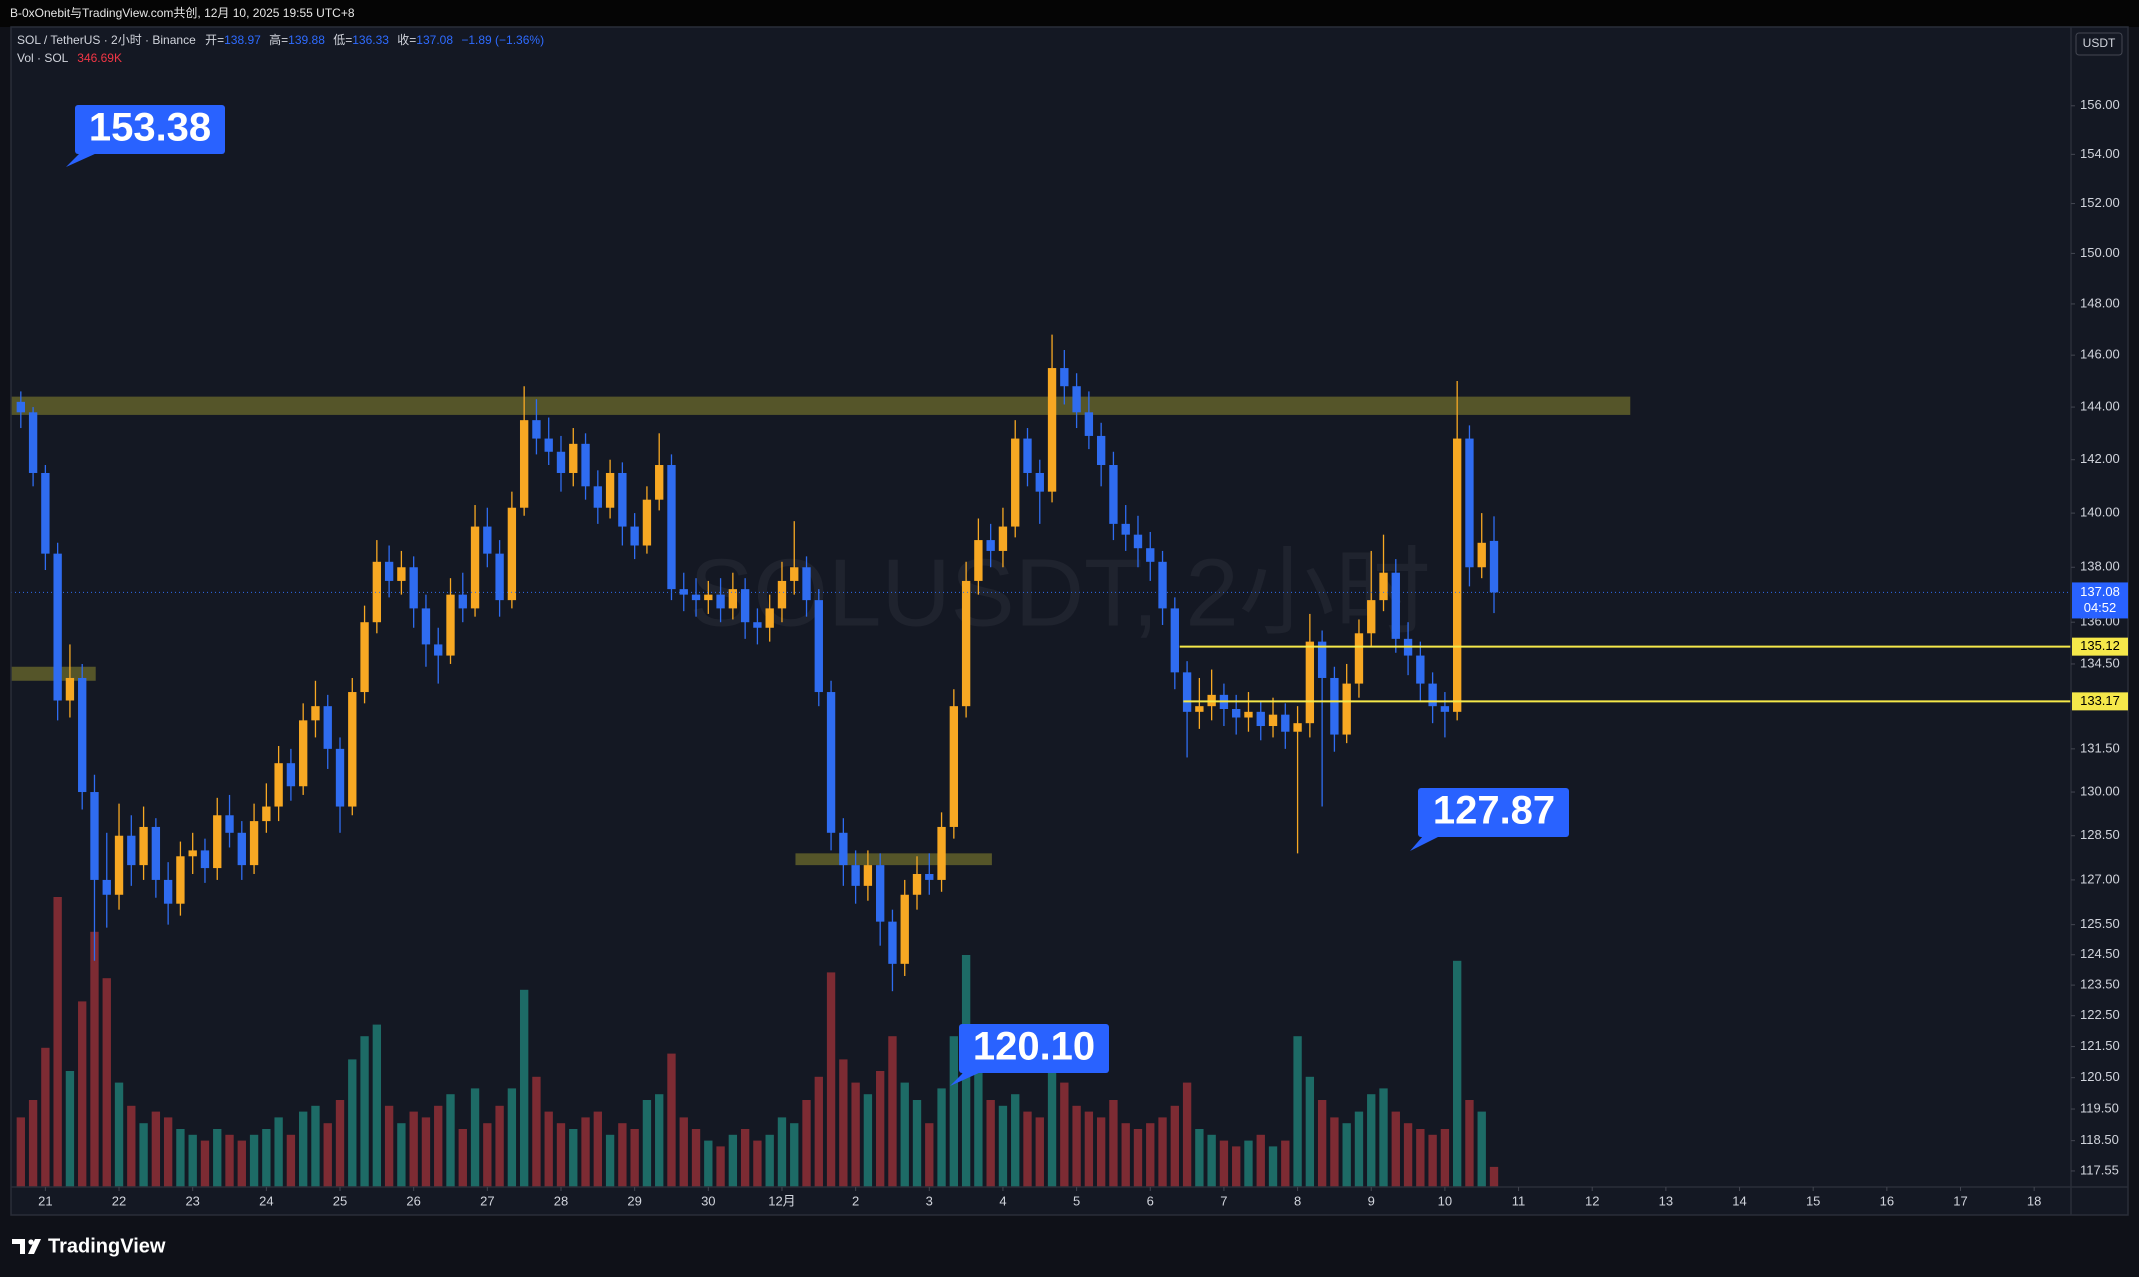  I want to click on last-price-label: 137.08, so click(2100, 591).